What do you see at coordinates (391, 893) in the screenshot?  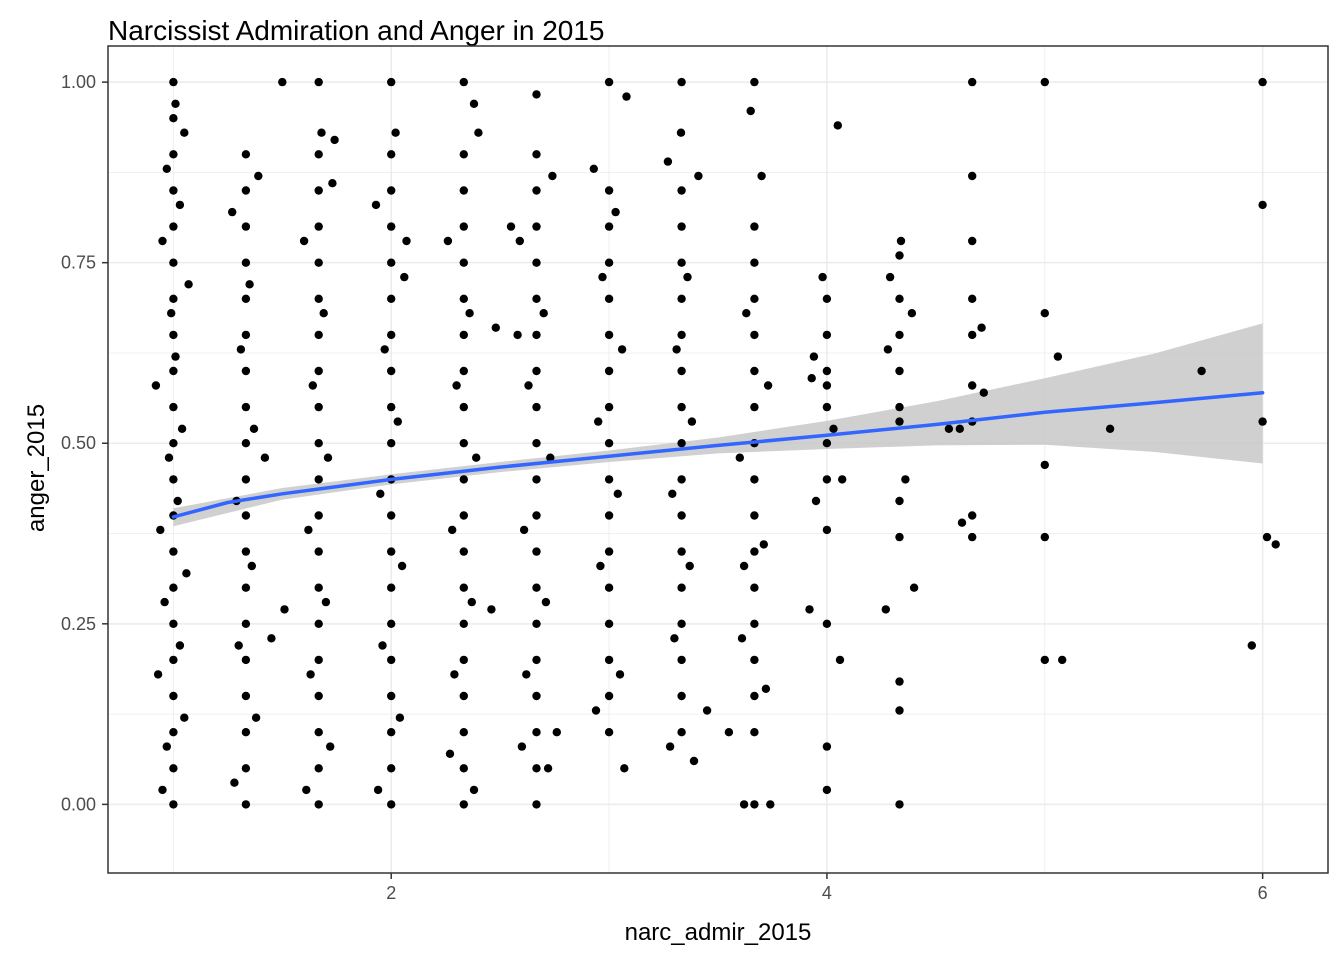 I see `x-tick-label: 2` at bounding box center [391, 893].